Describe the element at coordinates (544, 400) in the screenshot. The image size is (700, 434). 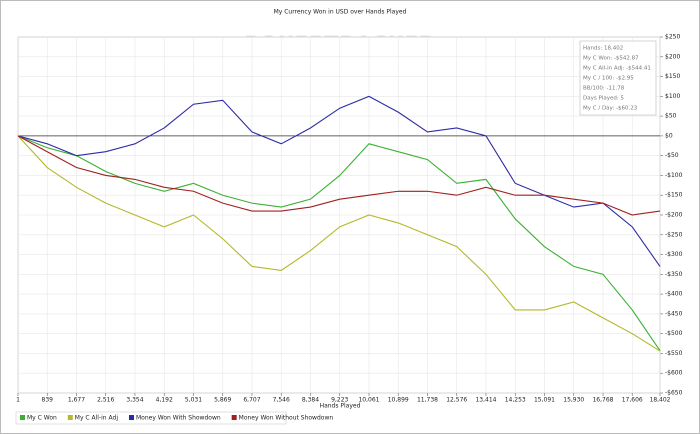
I see `x-tick-label: 15,091` at that location.